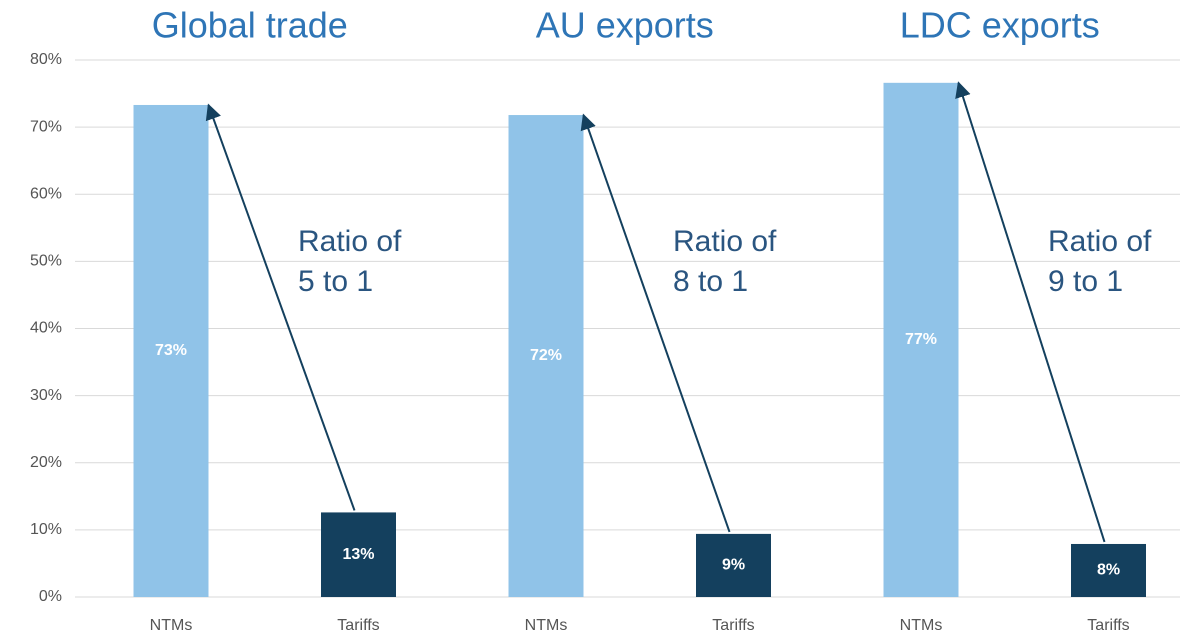 The width and height of the screenshot is (1188, 639). I want to click on value-label: 9%, so click(733, 565).